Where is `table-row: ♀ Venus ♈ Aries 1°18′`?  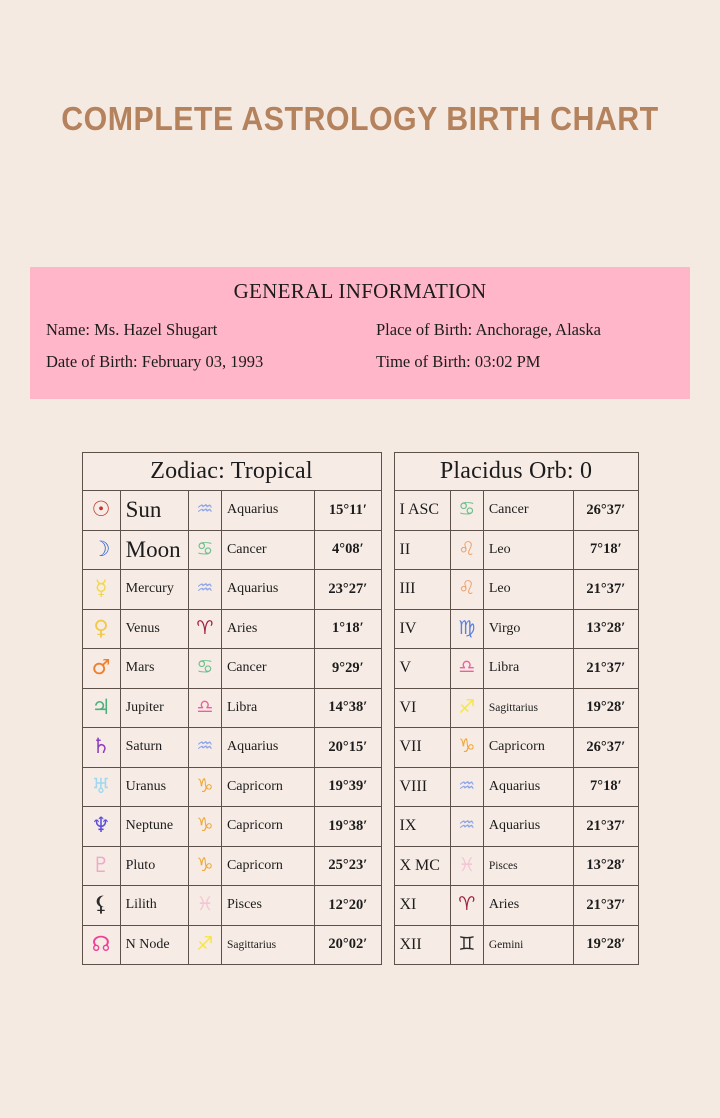
table-row: ♀ Venus ♈ Aries 1°18′ is located at coordinates (231, 628).